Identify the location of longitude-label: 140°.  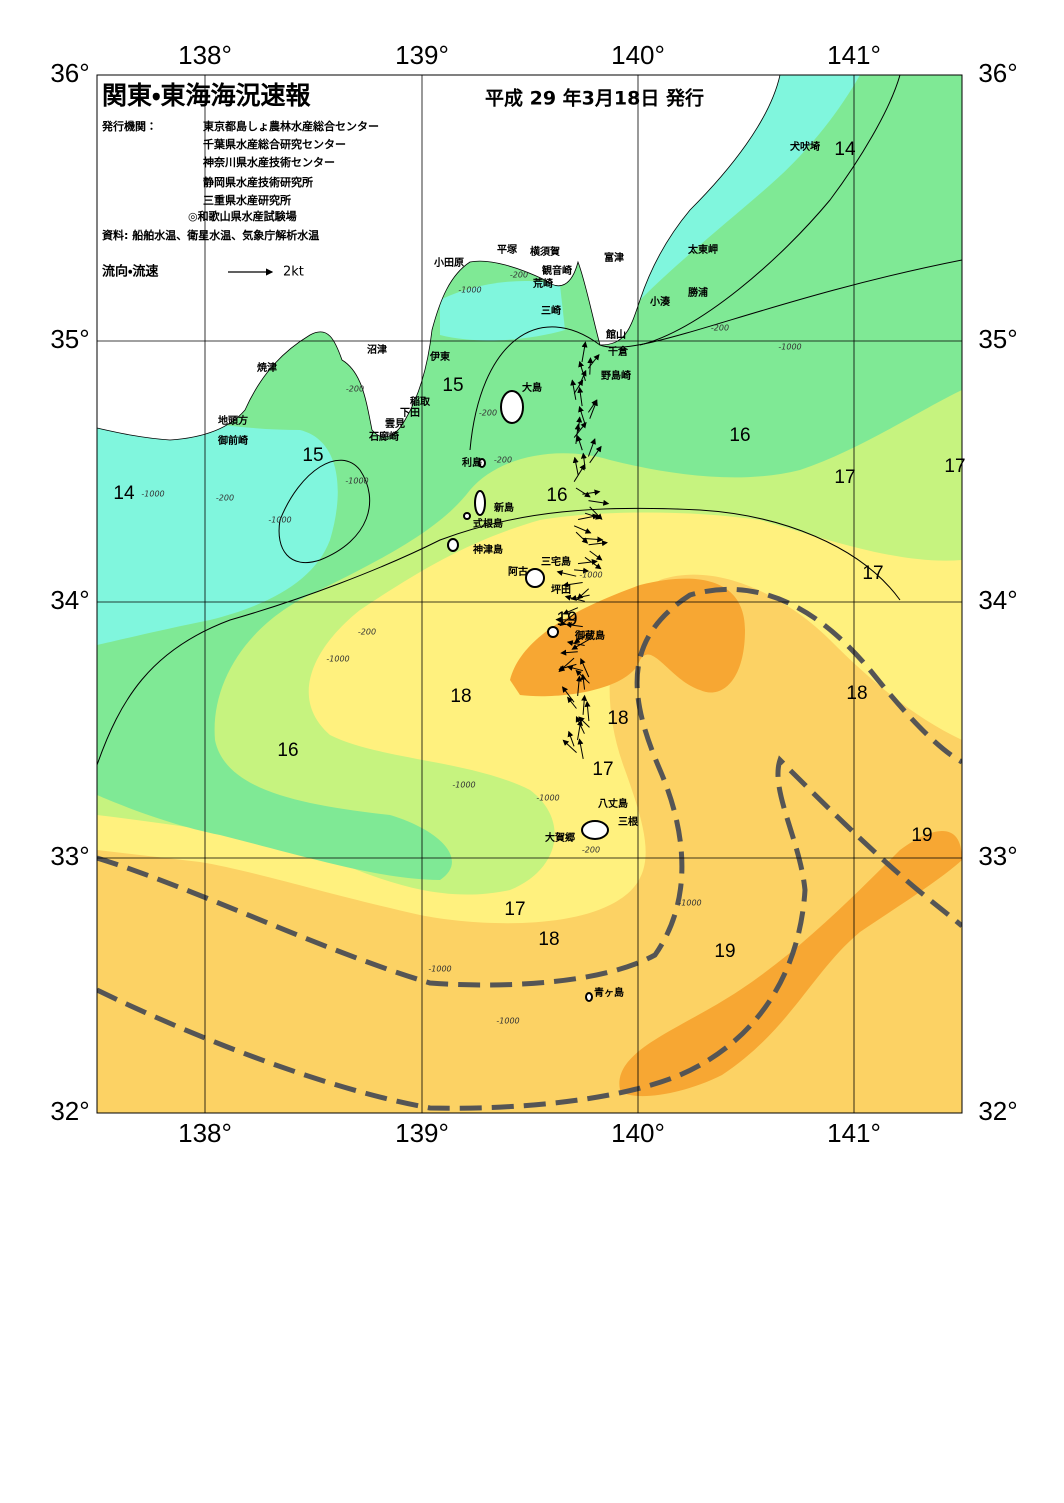
(638, 1133).